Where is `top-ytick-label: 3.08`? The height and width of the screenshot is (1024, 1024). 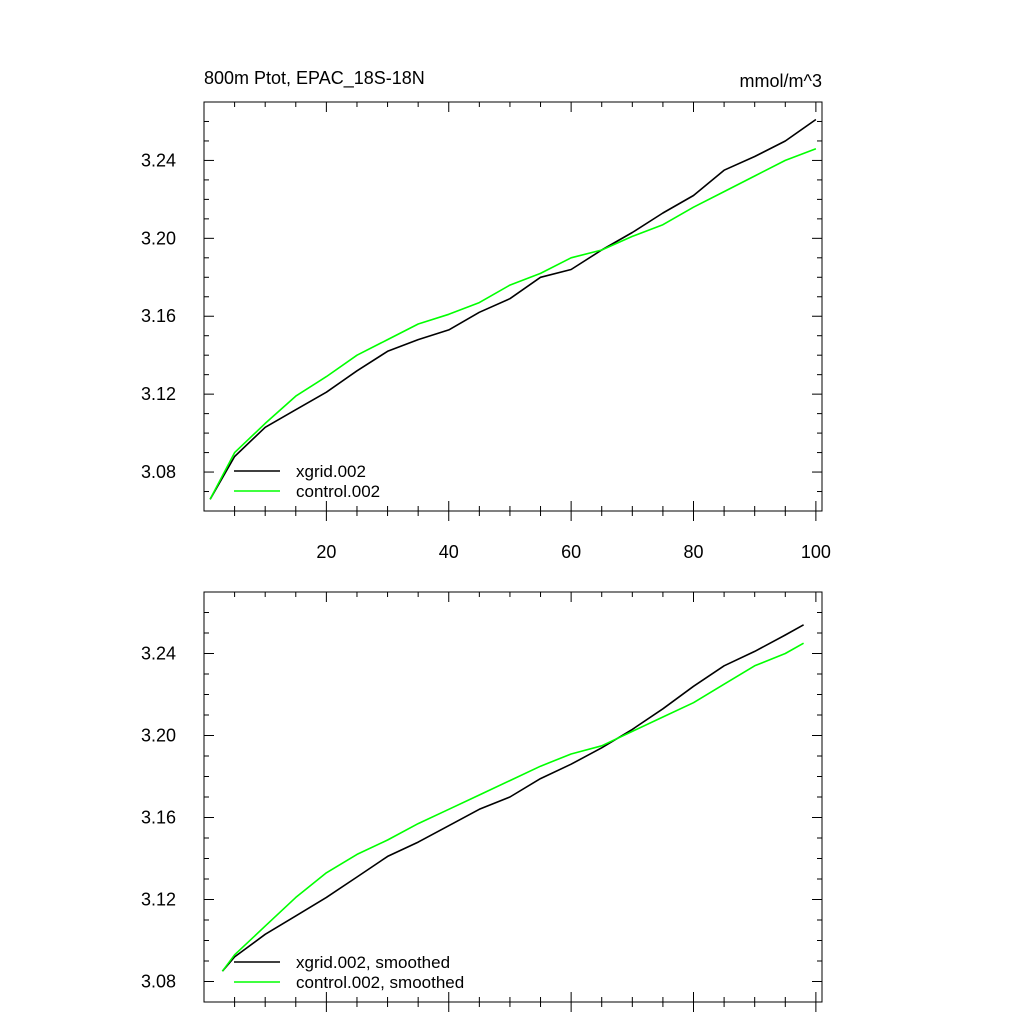 top-ytick-label: 3.08 is located at coordinates (158, 472).